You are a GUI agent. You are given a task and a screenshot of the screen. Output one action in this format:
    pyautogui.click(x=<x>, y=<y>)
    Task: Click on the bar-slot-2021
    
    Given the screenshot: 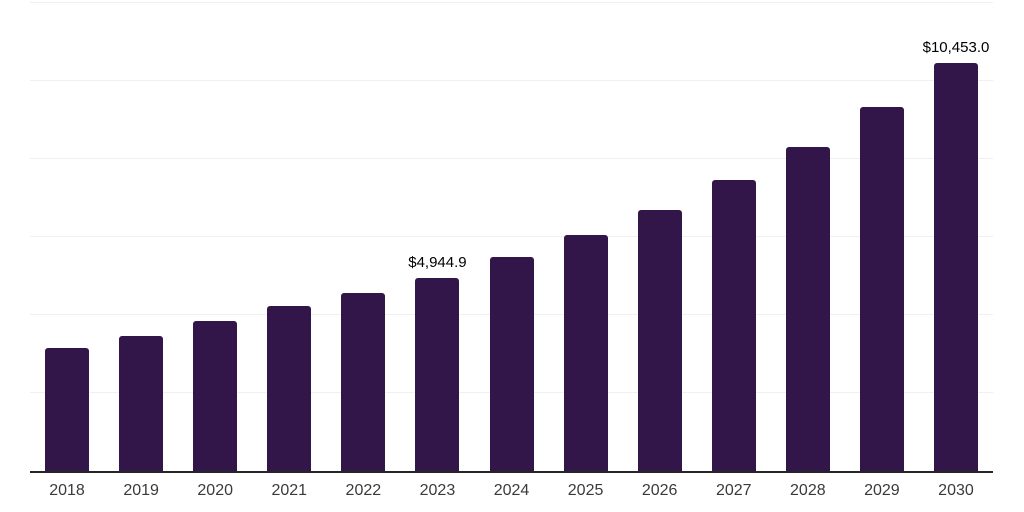 What is the action you would take?
    pyautogui.click(x=289, y=237)
    